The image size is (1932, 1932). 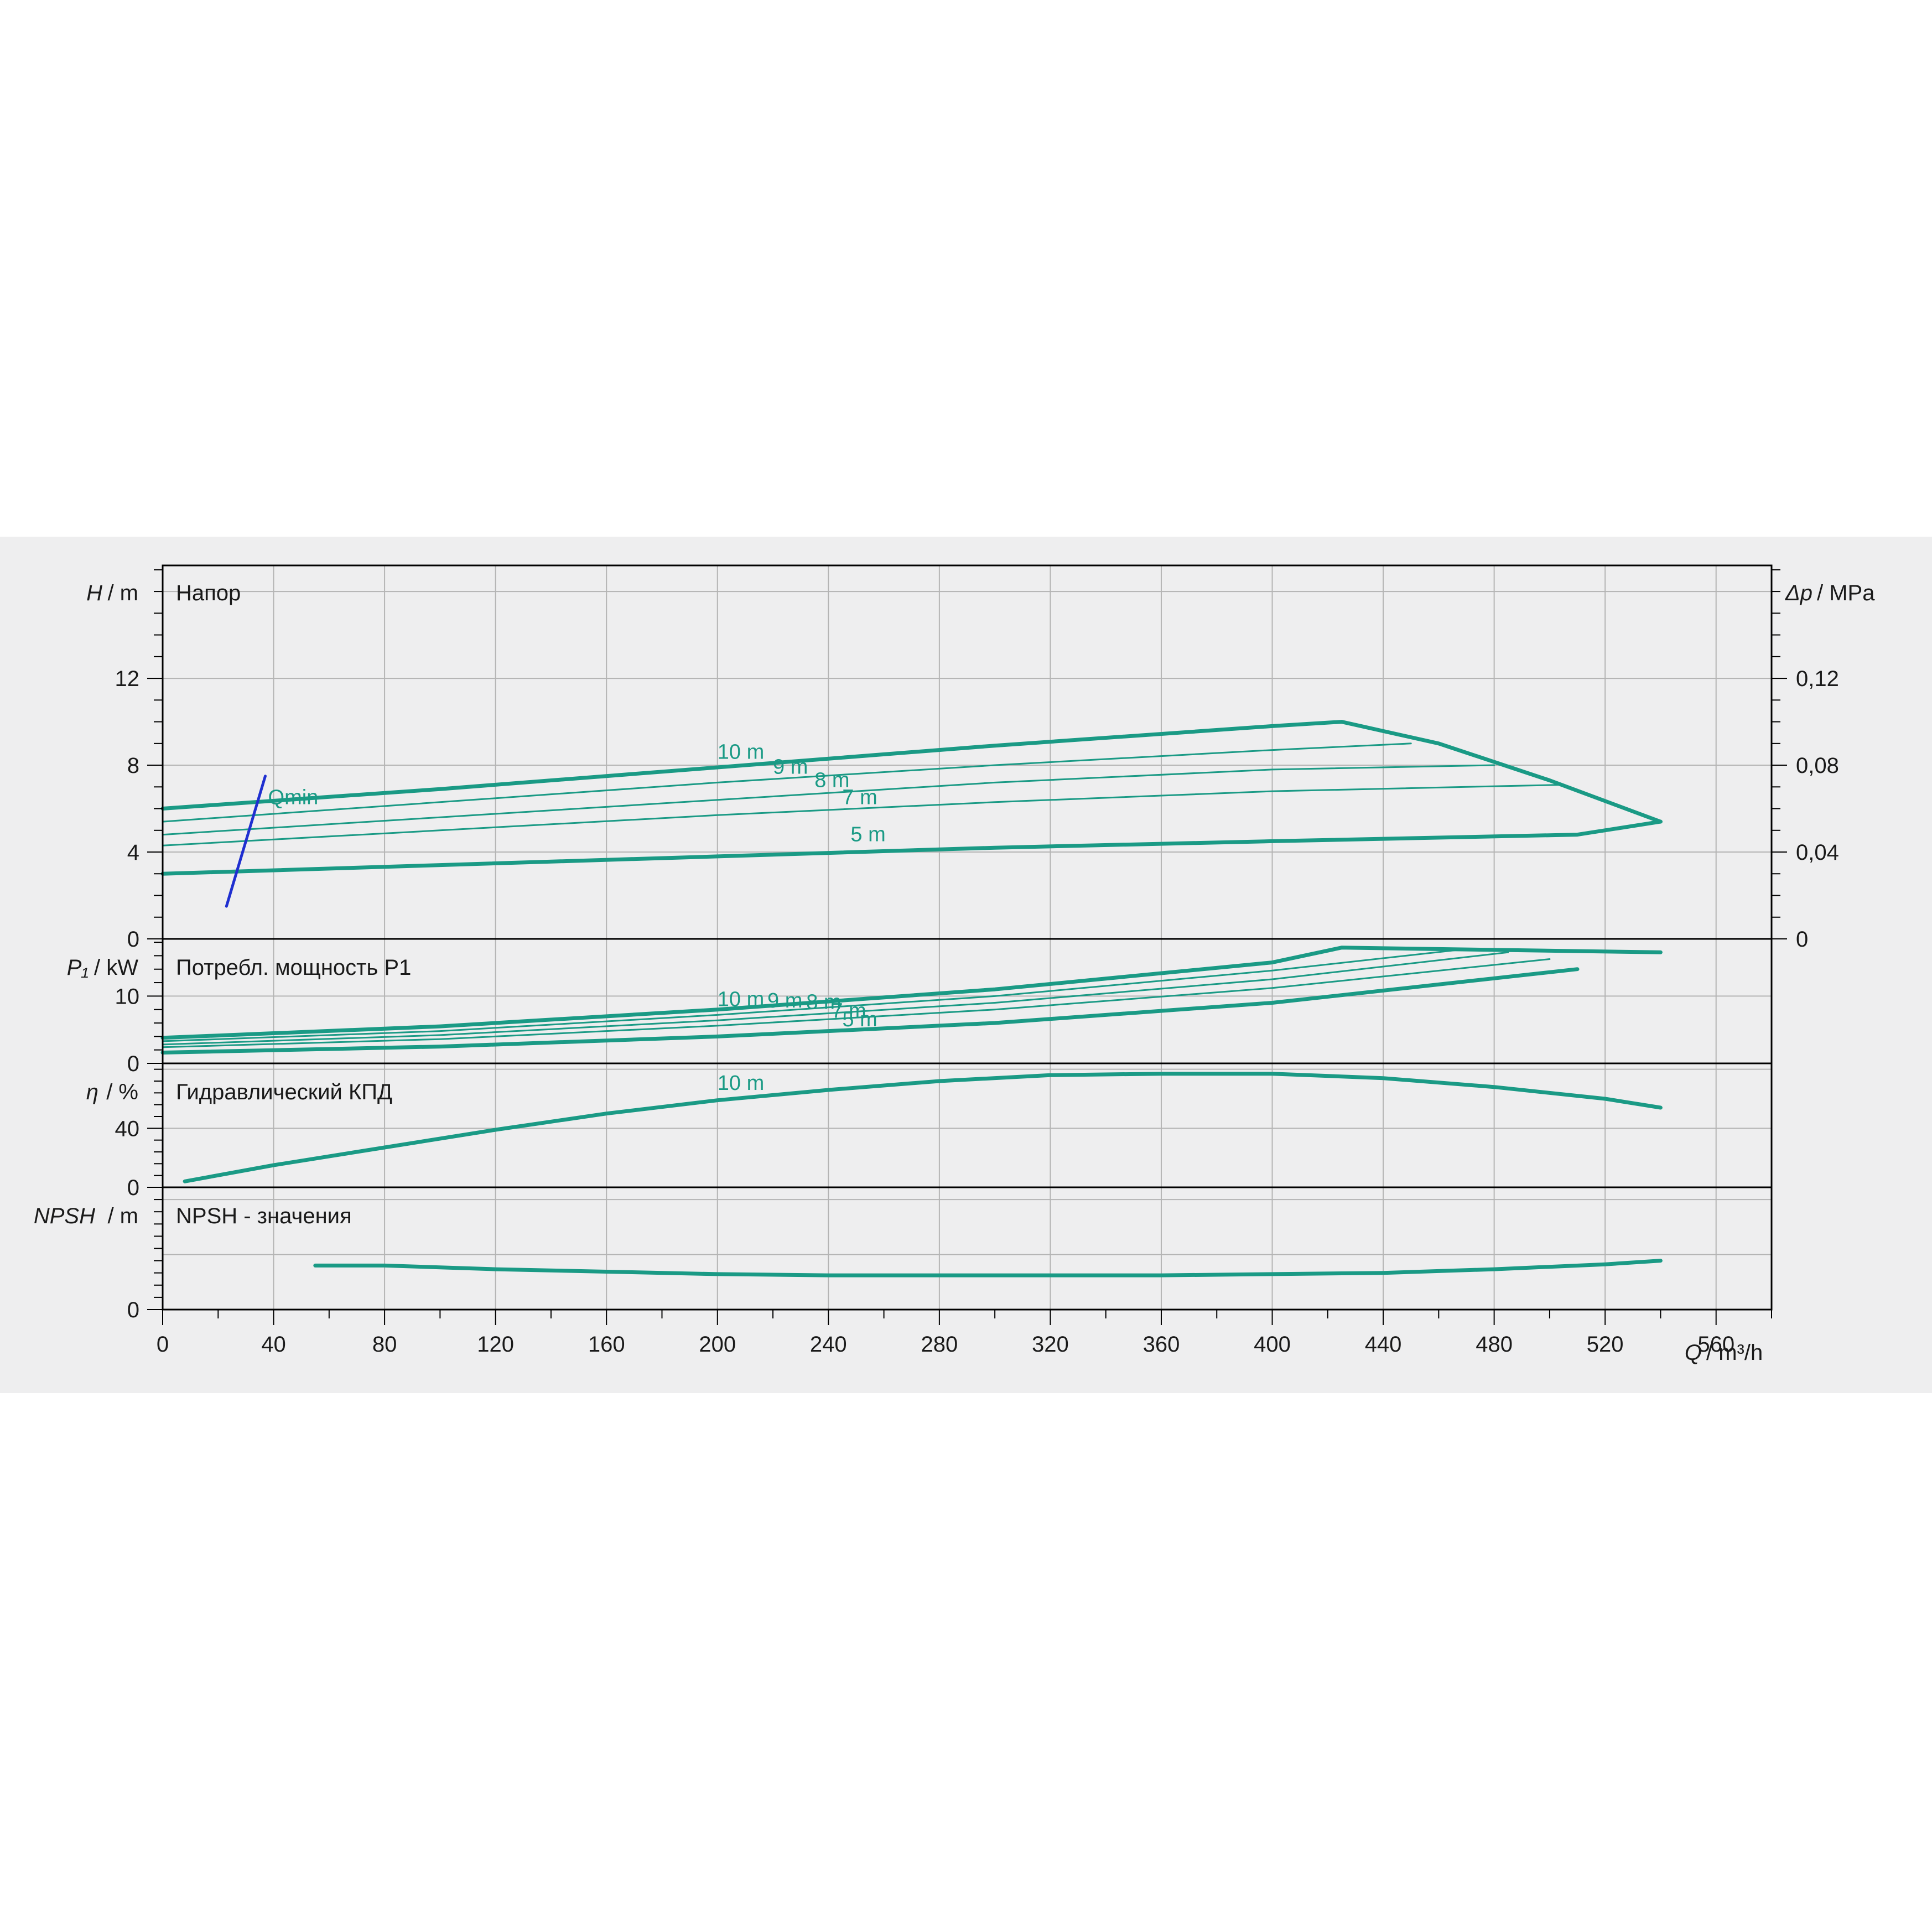 What do you see at coordinates (828, 1344) in the screenshot?
I see `x-tick-label: 240` at bounding box center [828, 1344].